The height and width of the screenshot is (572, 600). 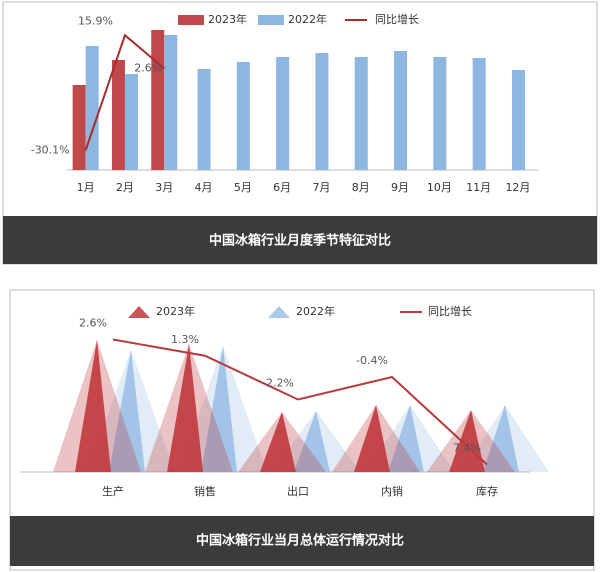 What do you see at coordinates (439, 187) in the screenshot?
I see `x-tick-label: 10月` at bounding box center [439, 187].